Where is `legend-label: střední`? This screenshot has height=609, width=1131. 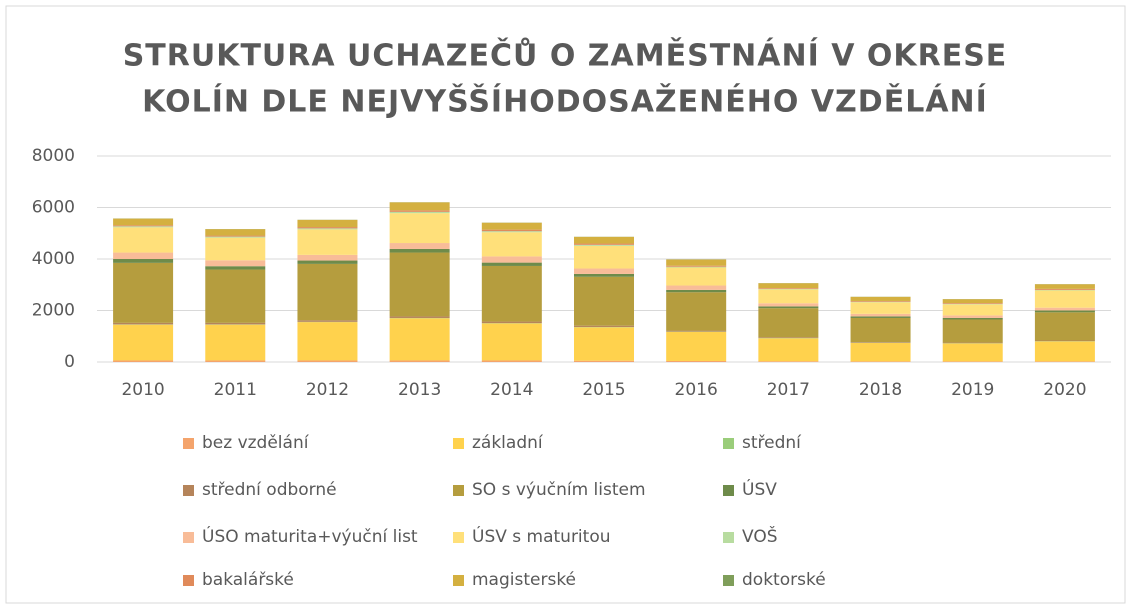 legend-label: střední is located at coordinates (772, 443).